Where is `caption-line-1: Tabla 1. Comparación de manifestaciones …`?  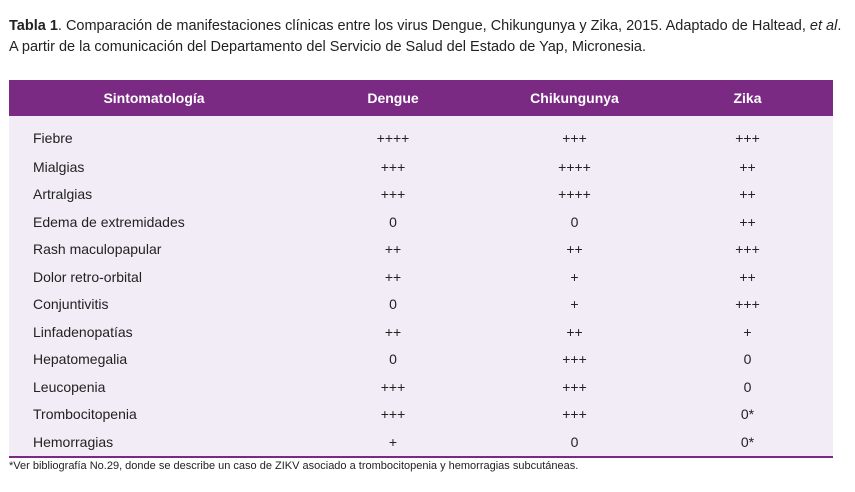
caption-line-1: Tabla 1. Comparación de manifestaciones … is located at coordinates (429, 26).